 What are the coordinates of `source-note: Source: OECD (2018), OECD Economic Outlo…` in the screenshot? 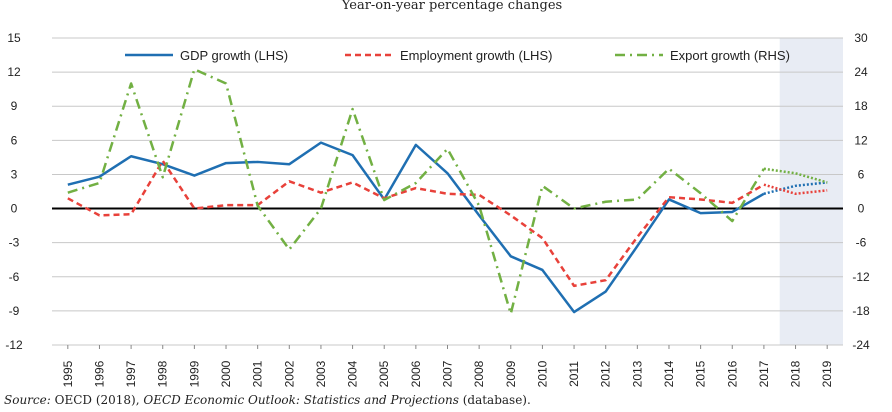 It's located at (267, 400).